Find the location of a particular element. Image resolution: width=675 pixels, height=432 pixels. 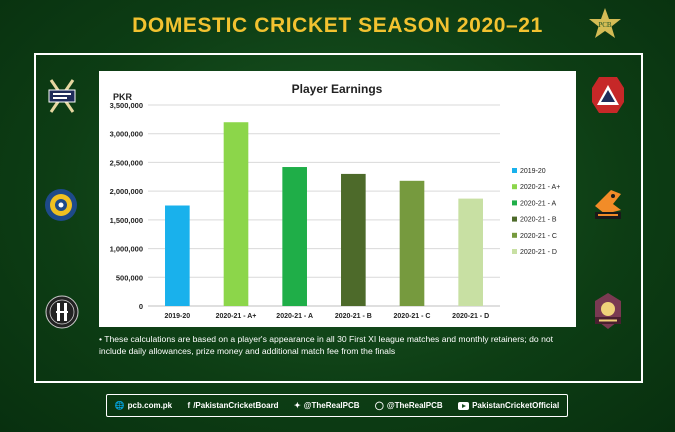

x-tick-label: 2020-21 - B is located at coordinates (353, 316).